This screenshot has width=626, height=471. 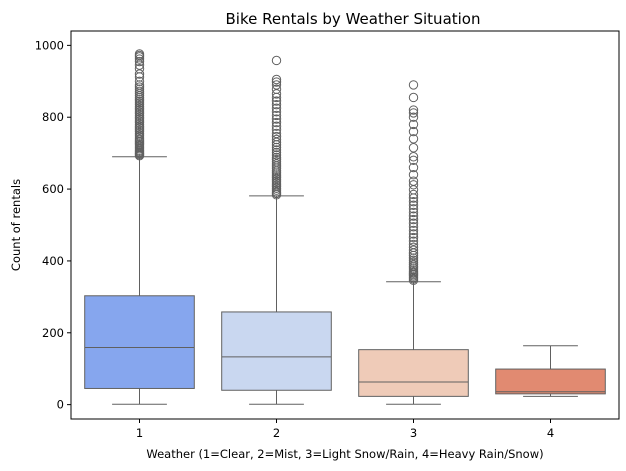 What do you see at coordinates (139, 433) in the screenshot?
I see `x-tick-label: 1` at bounding box center [139, 433].